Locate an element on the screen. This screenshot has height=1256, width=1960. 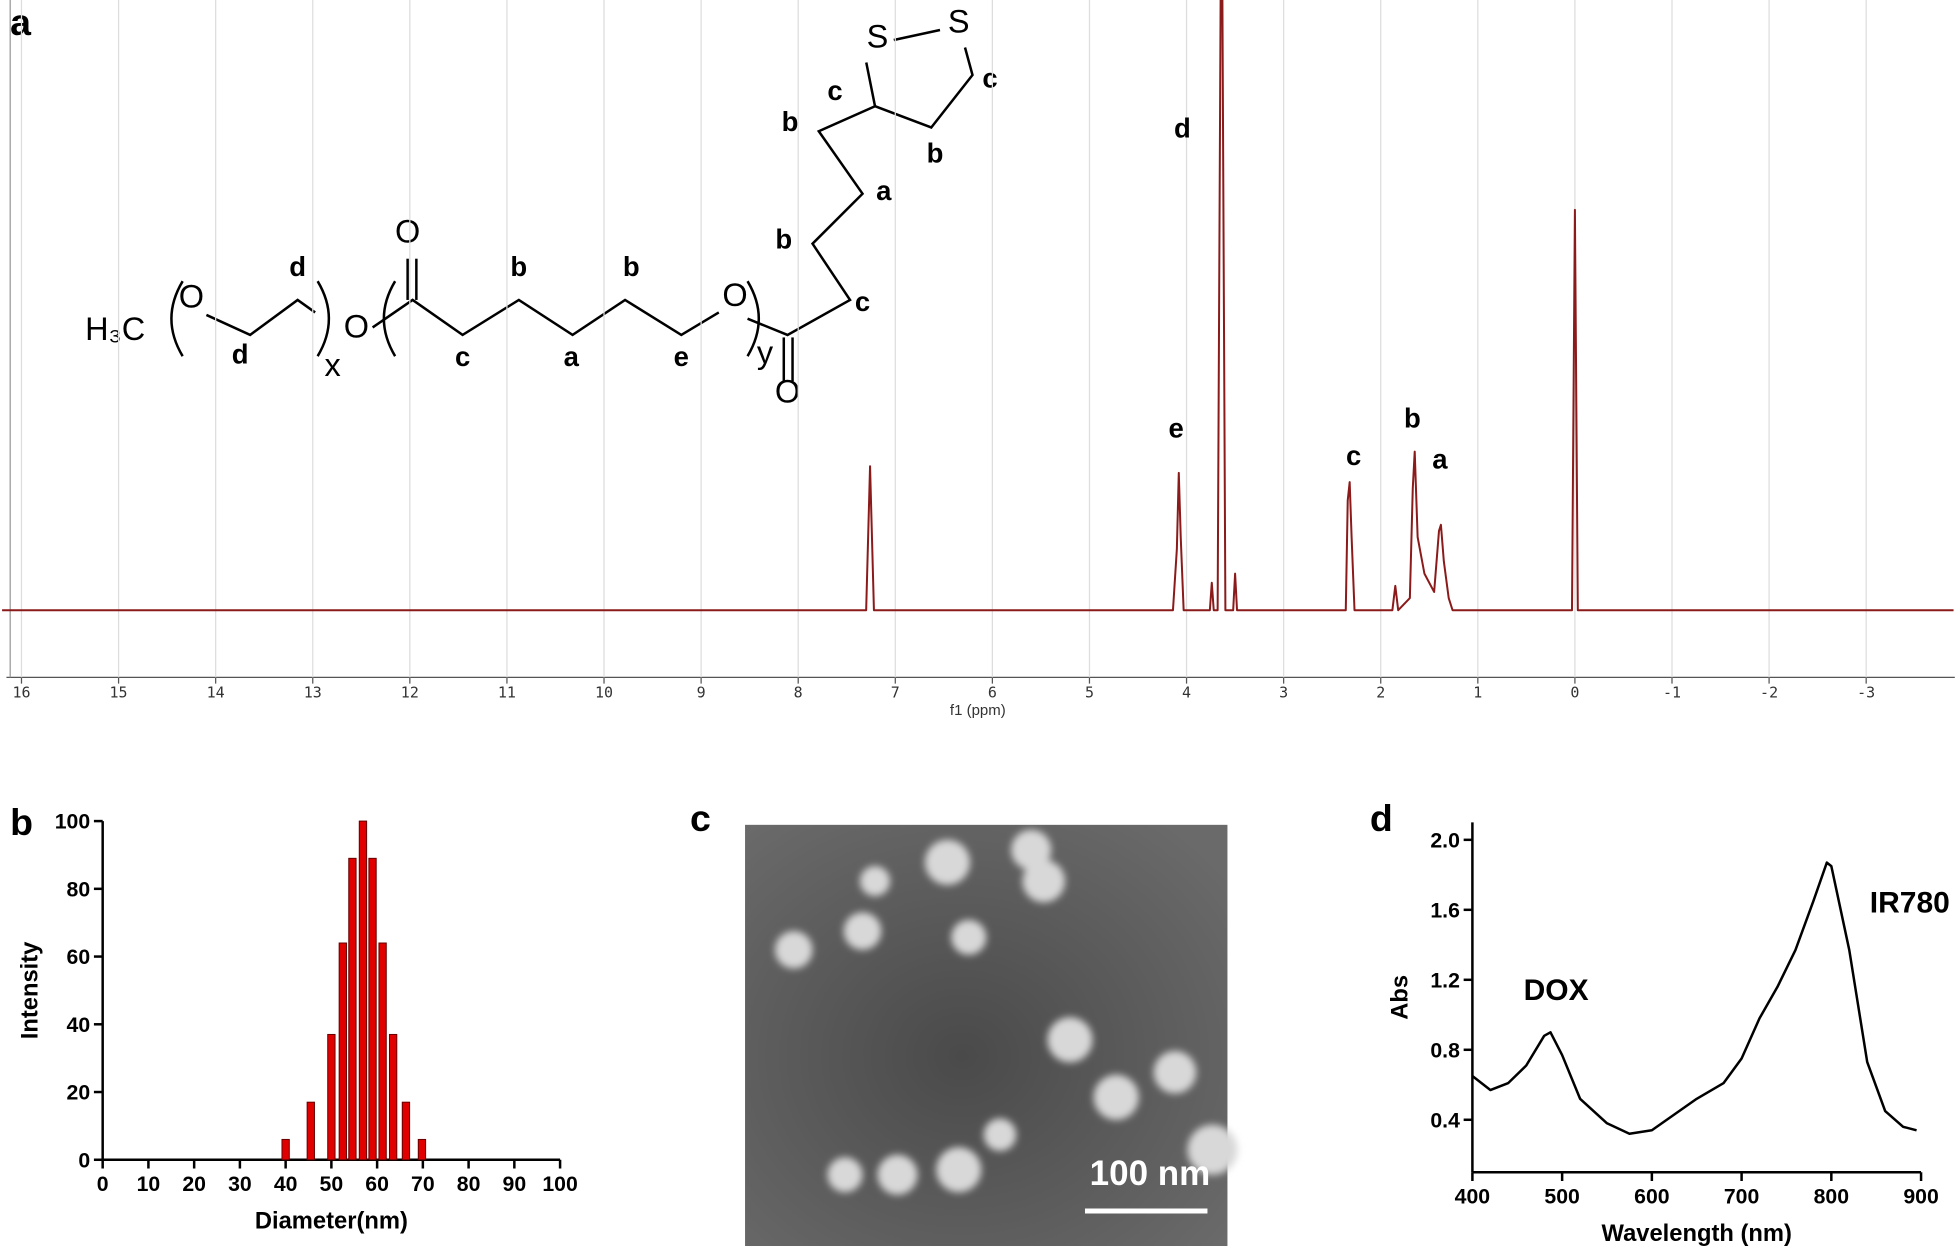
x-axis-label: Diameter(nm) is located at coordinates (331, 1222).